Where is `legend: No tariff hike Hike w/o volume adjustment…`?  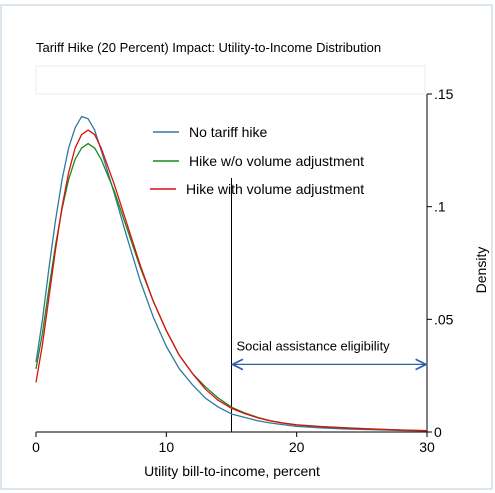 legend: No tariff hike Hike w/o volume adjustment… is located at coordinates (257, 160).